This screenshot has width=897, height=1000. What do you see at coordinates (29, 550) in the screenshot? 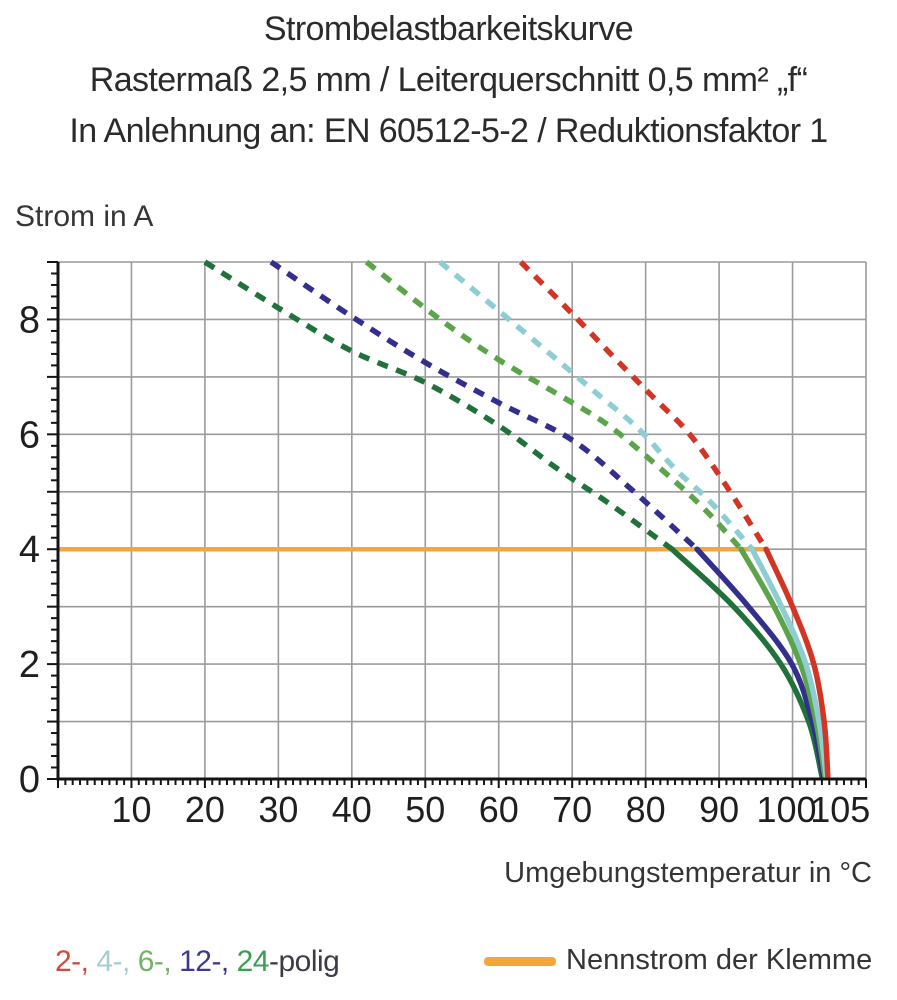
I see `y-tick-label: 4` at bounding box center [29, 550].